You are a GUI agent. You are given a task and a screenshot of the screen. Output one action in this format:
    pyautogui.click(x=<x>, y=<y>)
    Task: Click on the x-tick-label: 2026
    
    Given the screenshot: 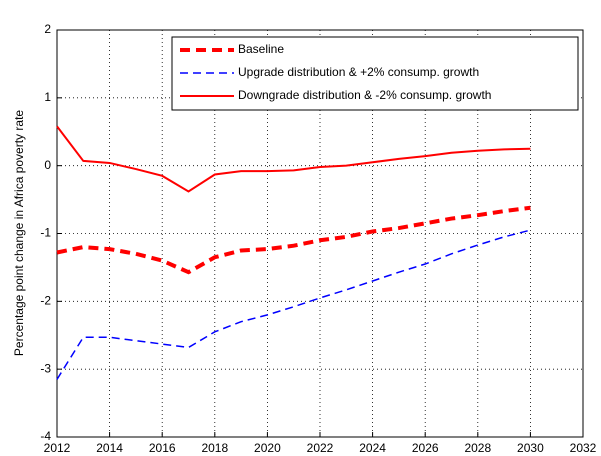 What is the action you would take?
    pyautogui.click(x=425, y=448)
    